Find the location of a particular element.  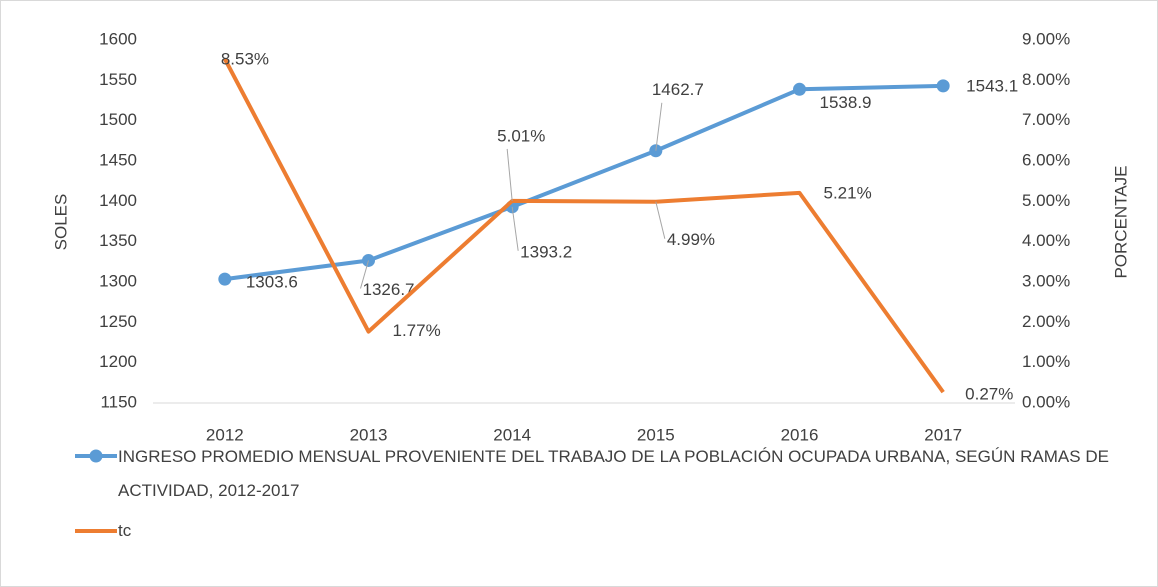

x-tick-label: 2015 is located at coordinates (656, 434).